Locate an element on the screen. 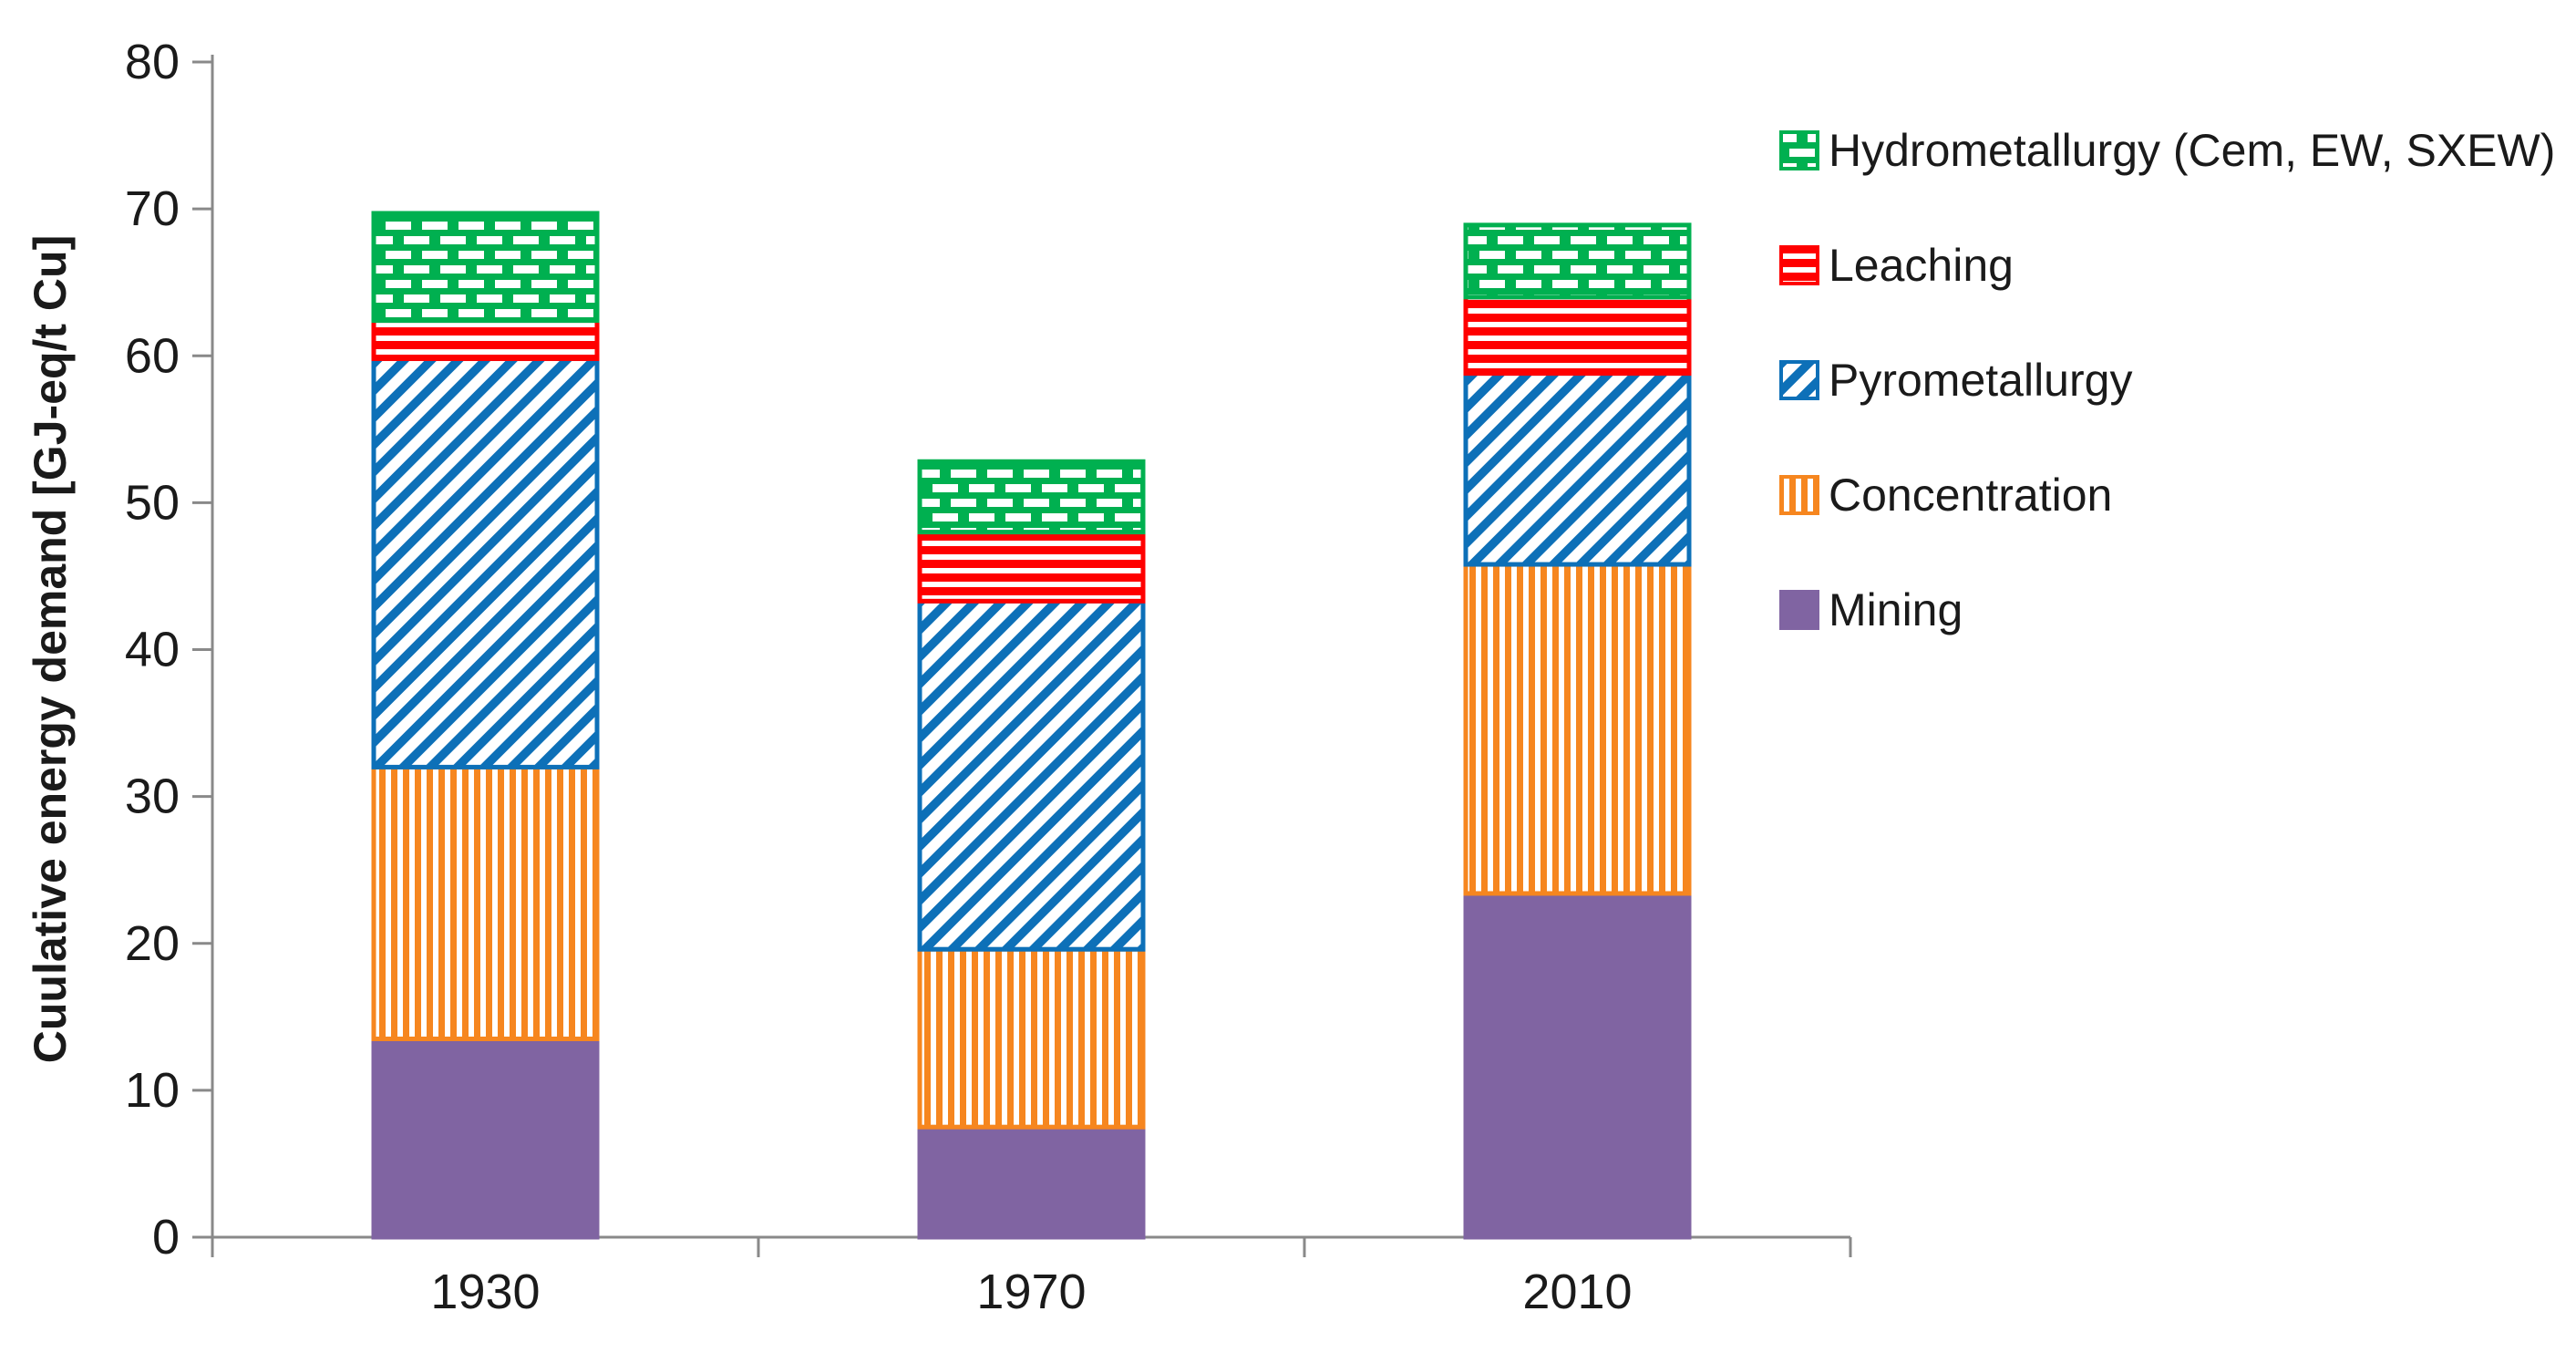 The width and height of the screenshot is (2576, 1363). x-axis-labels: 1930 1970 2010 is located at coordinates (1031, 1292).